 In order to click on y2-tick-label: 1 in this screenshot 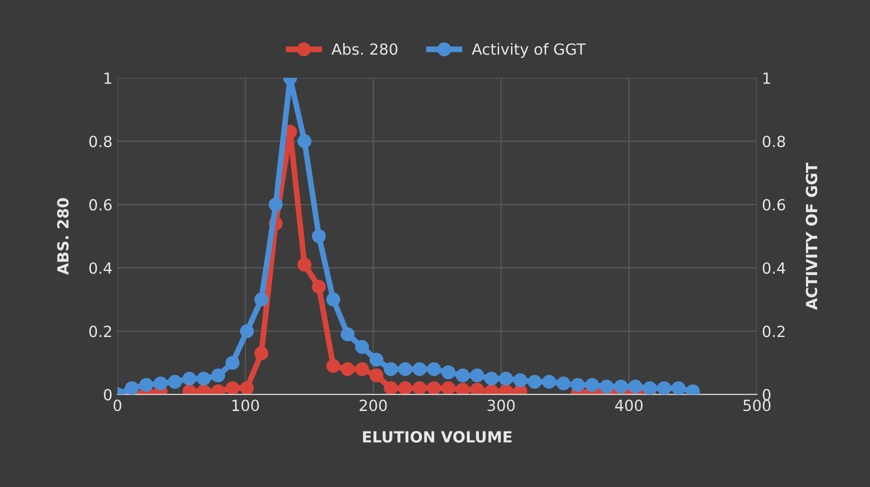, I will do `click(766, 78)`.